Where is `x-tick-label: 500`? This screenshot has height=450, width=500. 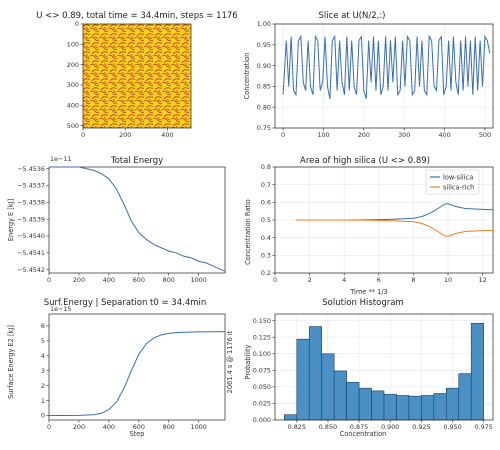
x-tick-label: 500 is located at coordinates (485, 135).